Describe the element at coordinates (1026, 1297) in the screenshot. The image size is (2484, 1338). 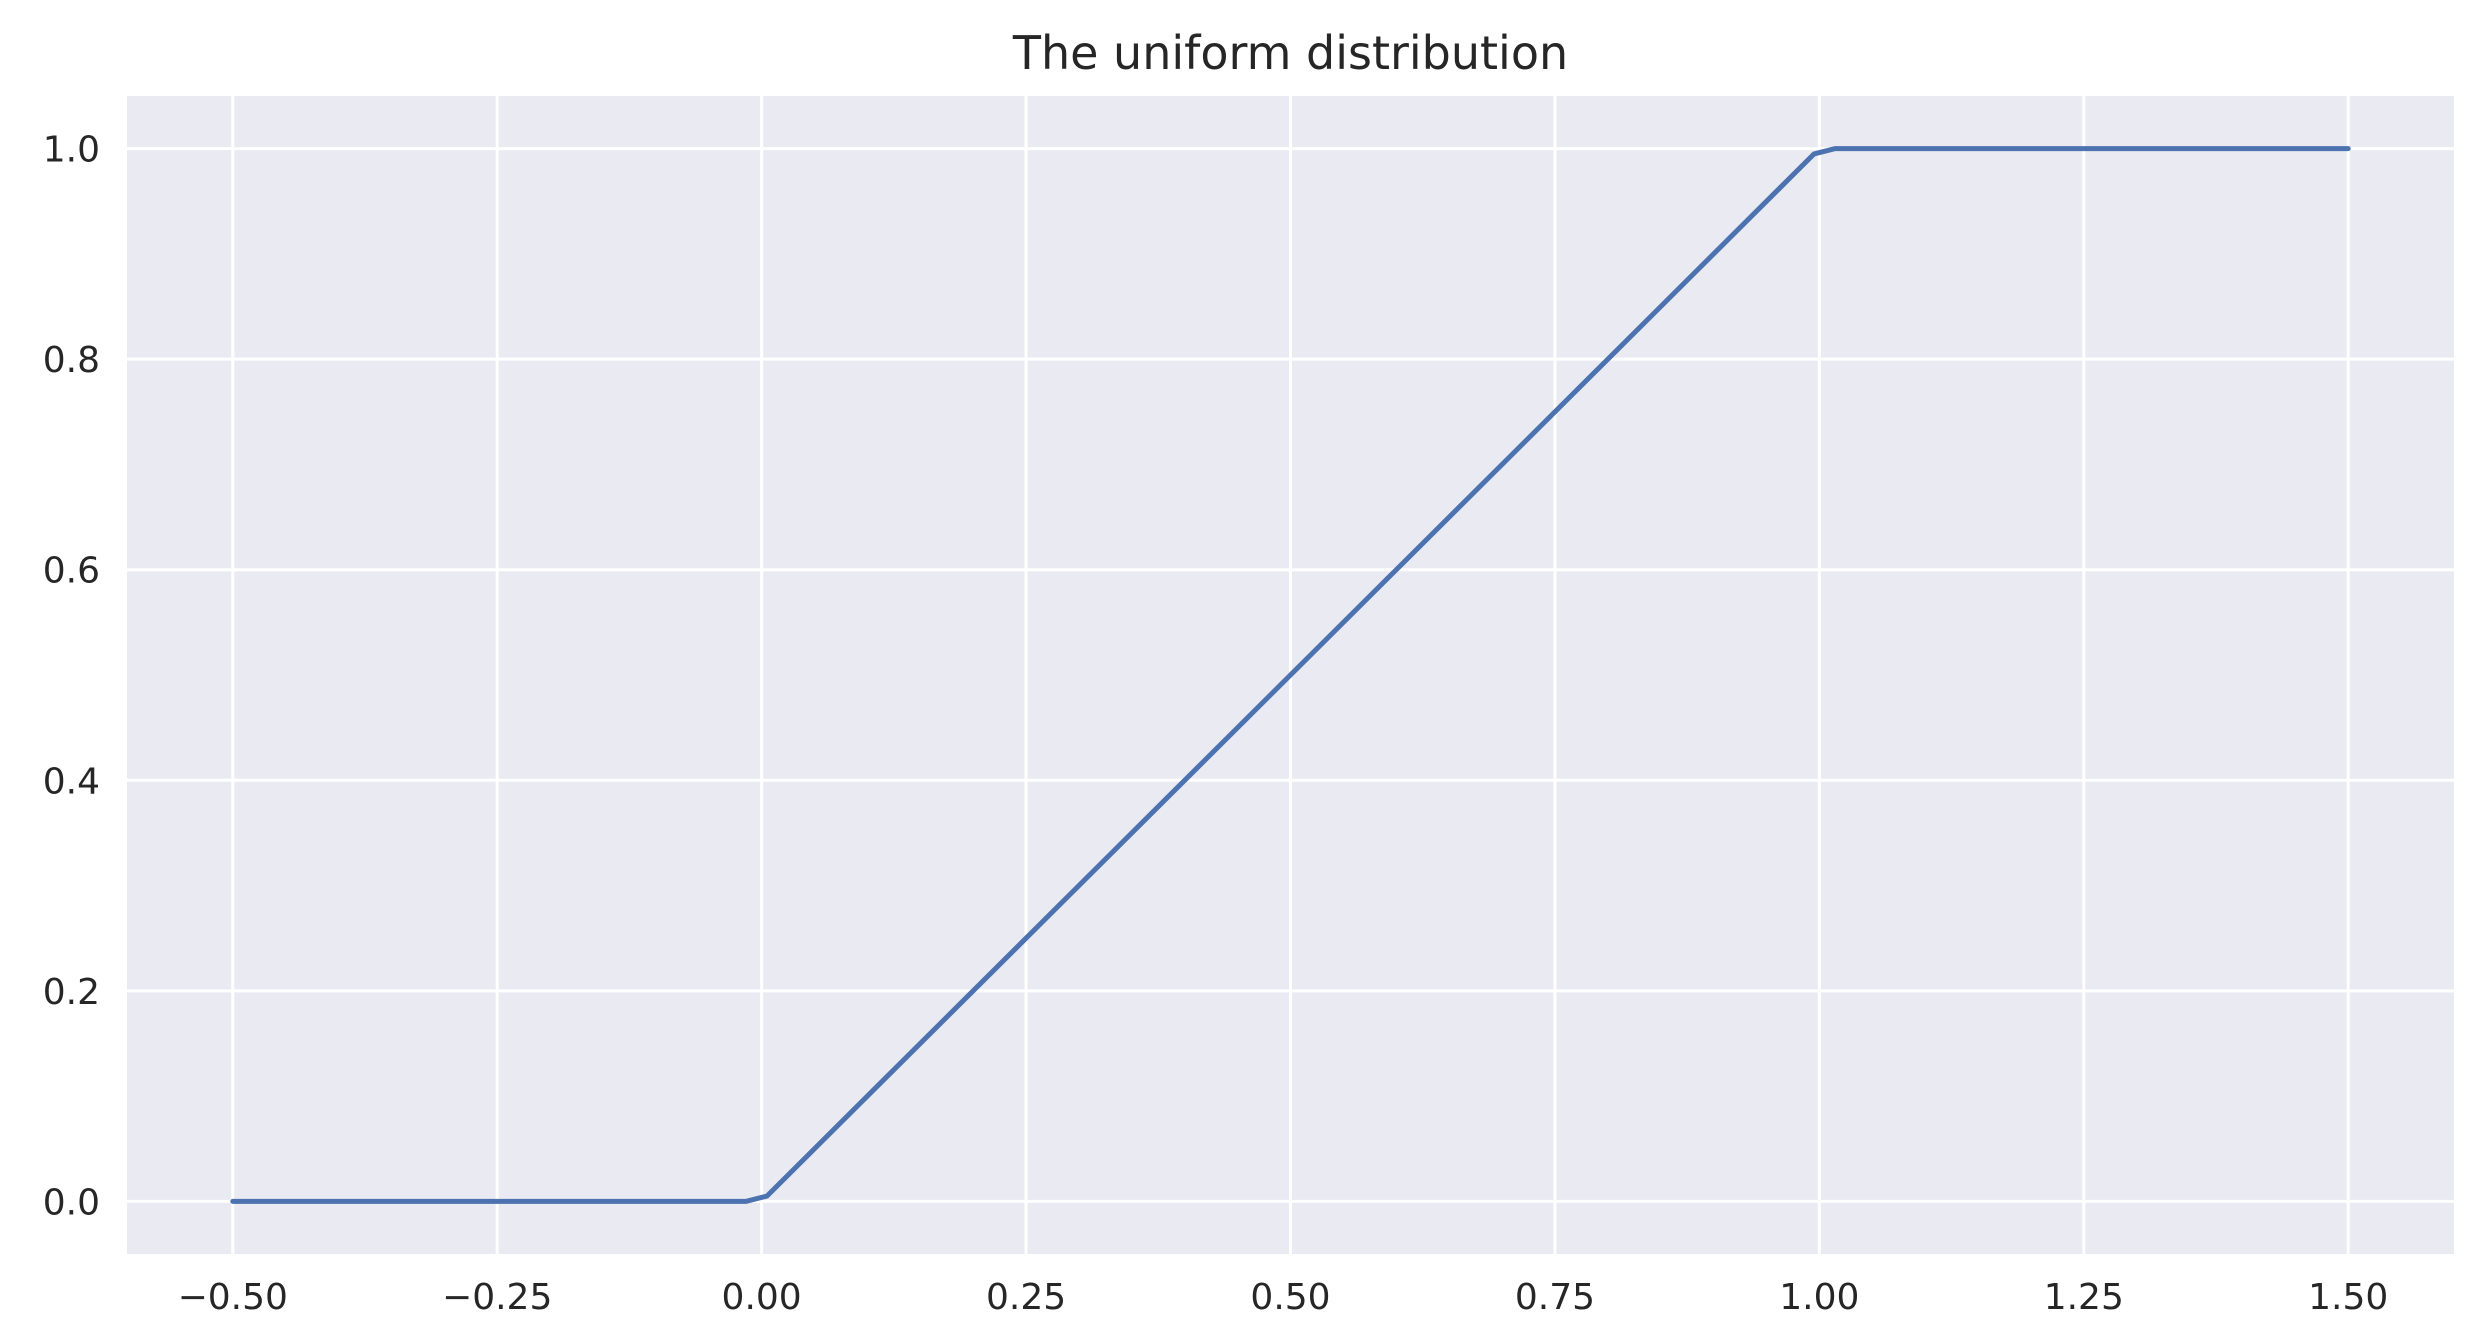
I see `x-tick-label: 0.25` at that location.